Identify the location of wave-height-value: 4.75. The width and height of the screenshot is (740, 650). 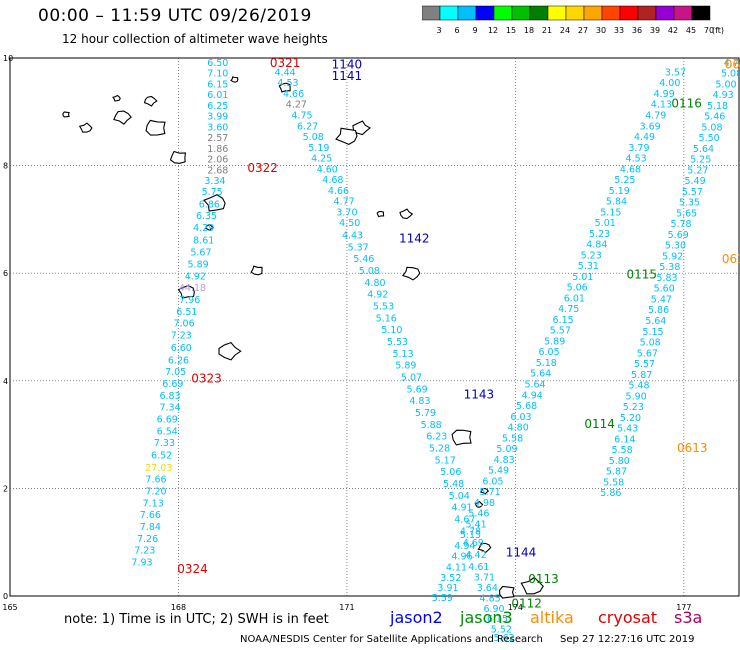
(568, 309).